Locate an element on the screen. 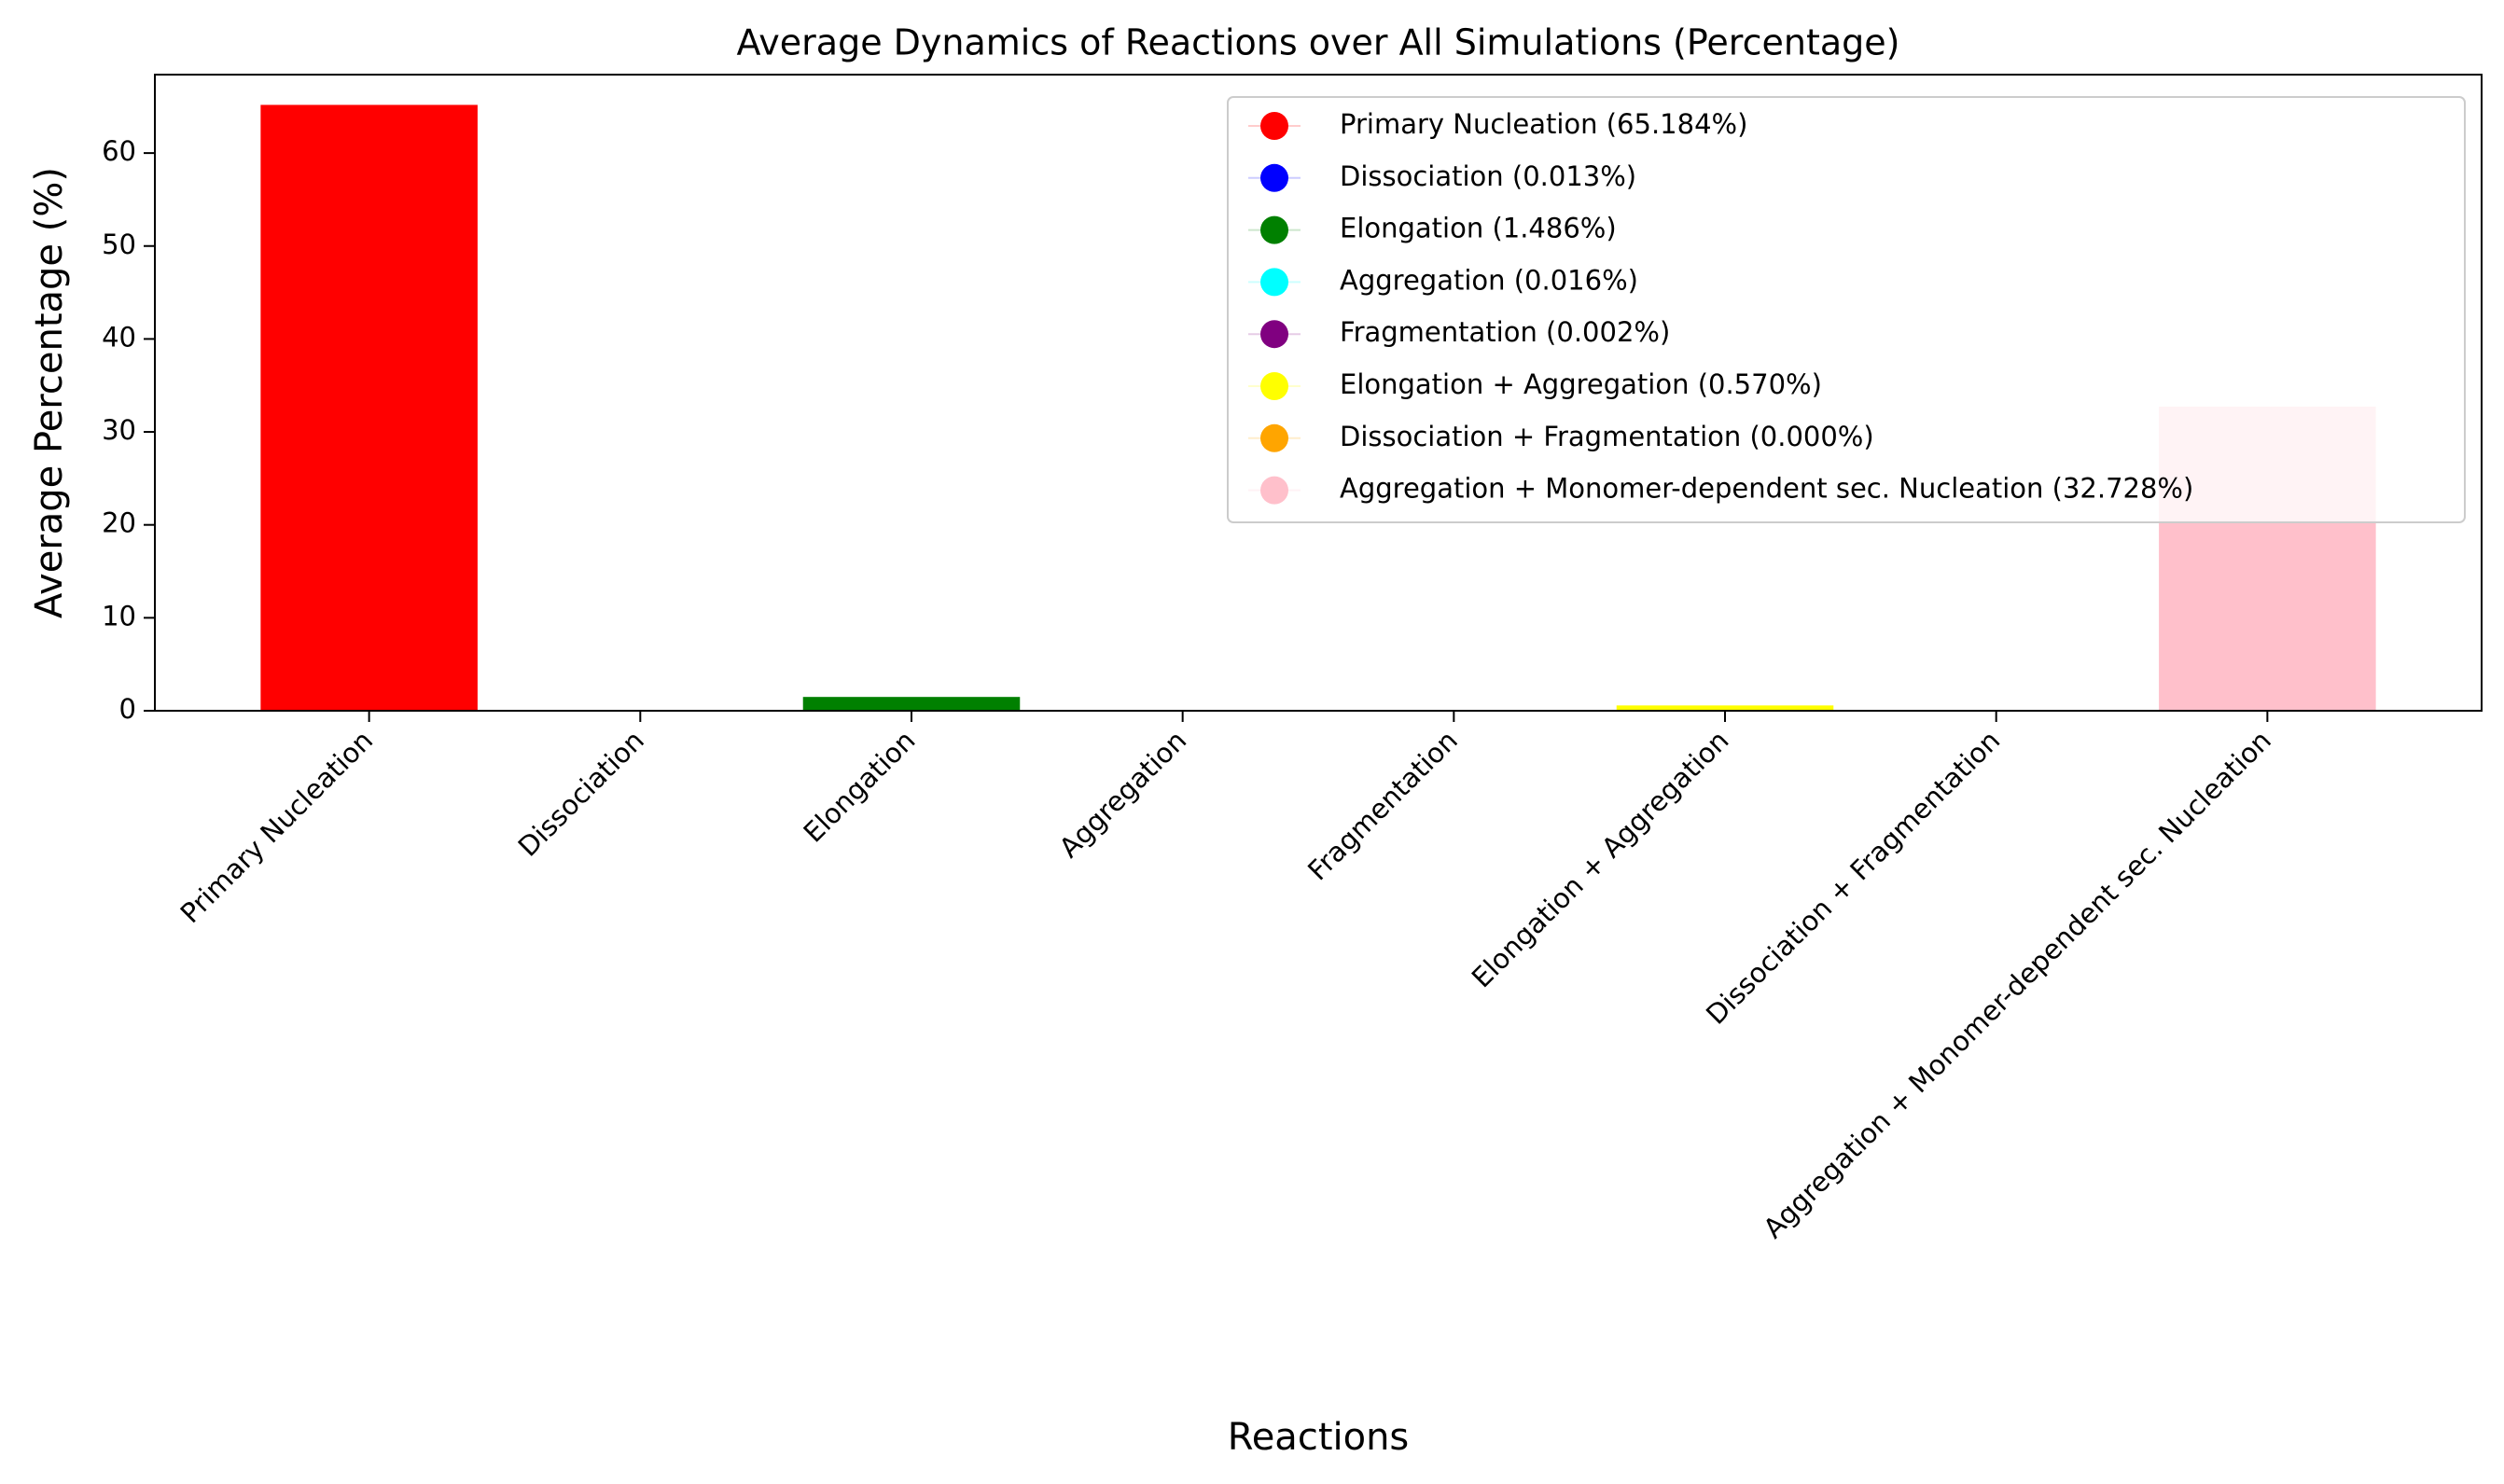 The image size is (2504, 1484). y-tick-label: 40 is located at coordinates (119, 337).